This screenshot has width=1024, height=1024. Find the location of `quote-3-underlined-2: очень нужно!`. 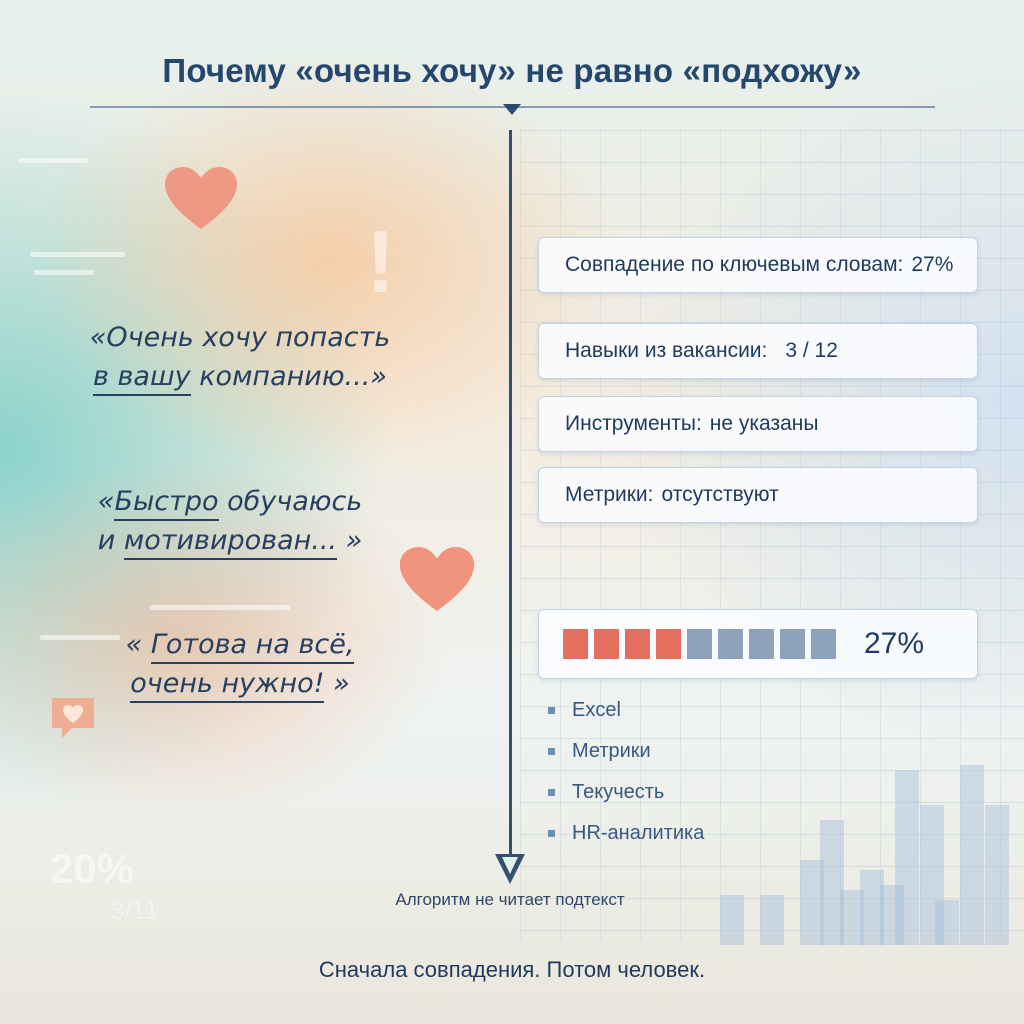

quote-3-underlined-2: очень нужно! is located at coordinates (227, 686).